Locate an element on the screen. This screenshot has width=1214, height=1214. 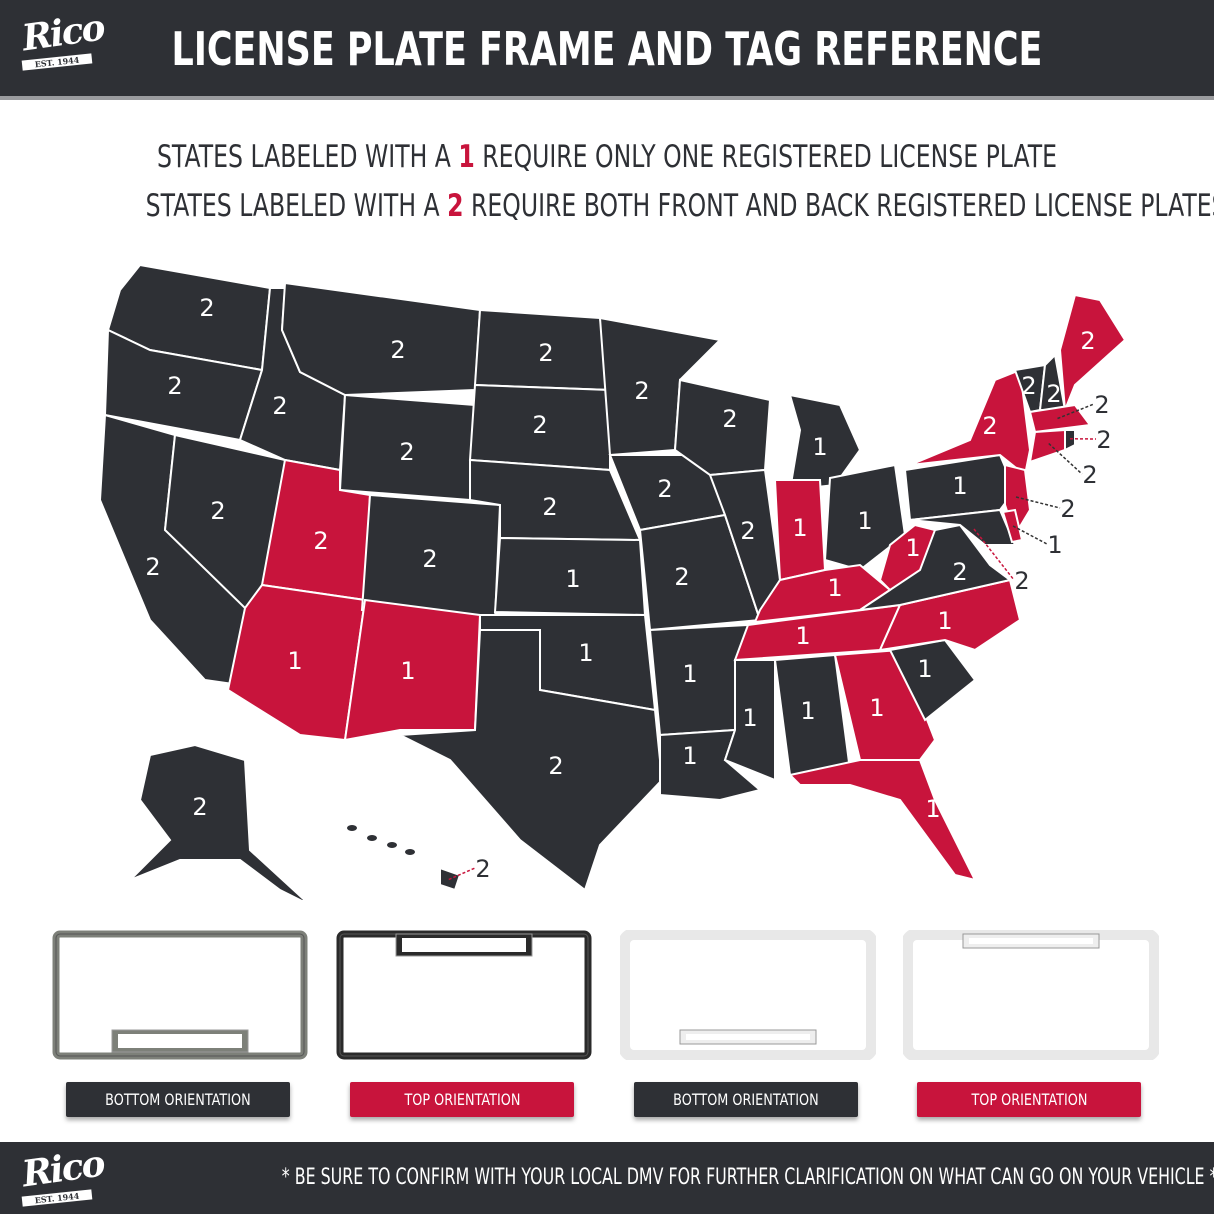
state-label-ms: 1 is located at coordinates (749, 718).